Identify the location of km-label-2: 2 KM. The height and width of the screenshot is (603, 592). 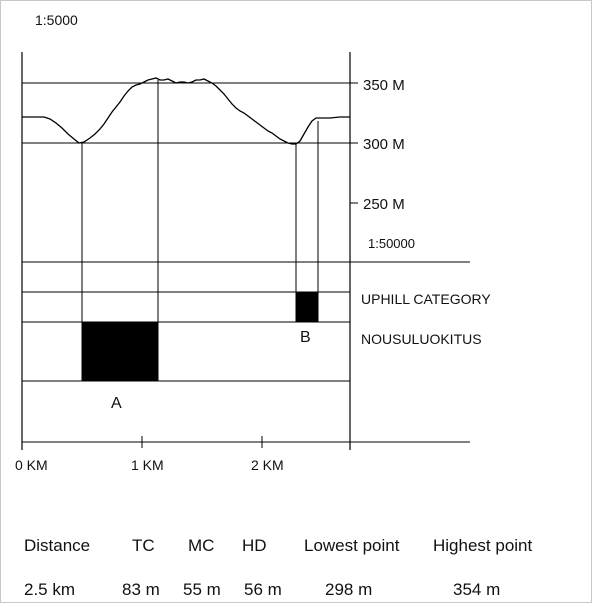
(267, 465).